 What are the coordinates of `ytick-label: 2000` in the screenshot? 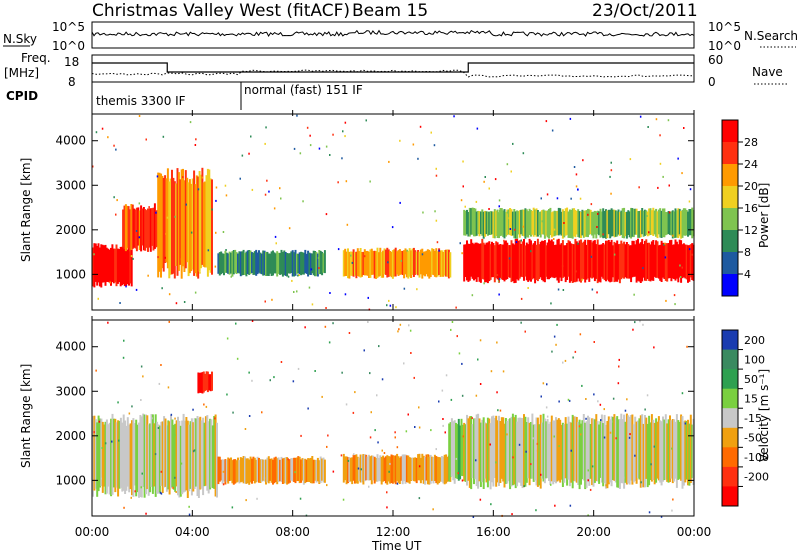 It's located at (70, 436).